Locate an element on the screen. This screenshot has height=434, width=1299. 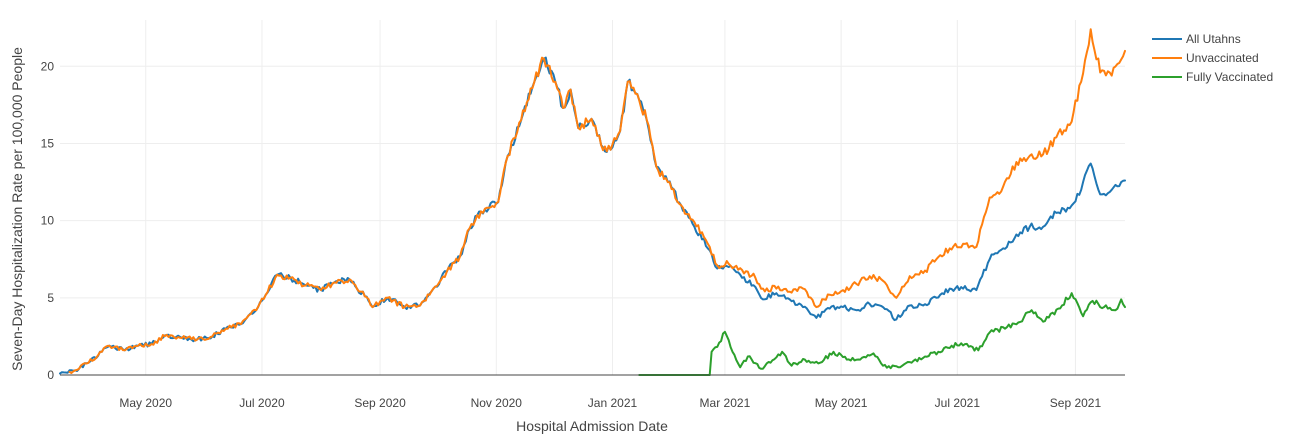
y-tick-label: 10 is located at coordinates (48, 221).